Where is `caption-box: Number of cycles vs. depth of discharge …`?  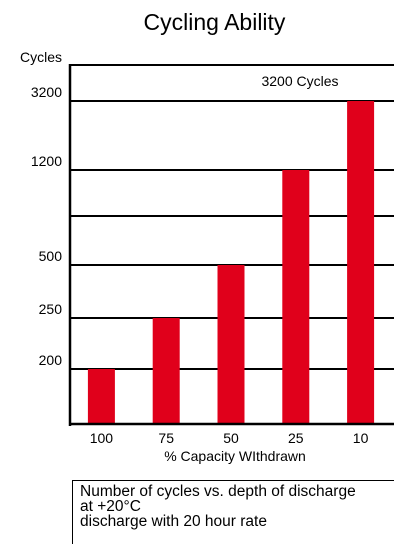 caption-box: Number of cycles vs. depth of discharge … is located at coordinates (233, 512).